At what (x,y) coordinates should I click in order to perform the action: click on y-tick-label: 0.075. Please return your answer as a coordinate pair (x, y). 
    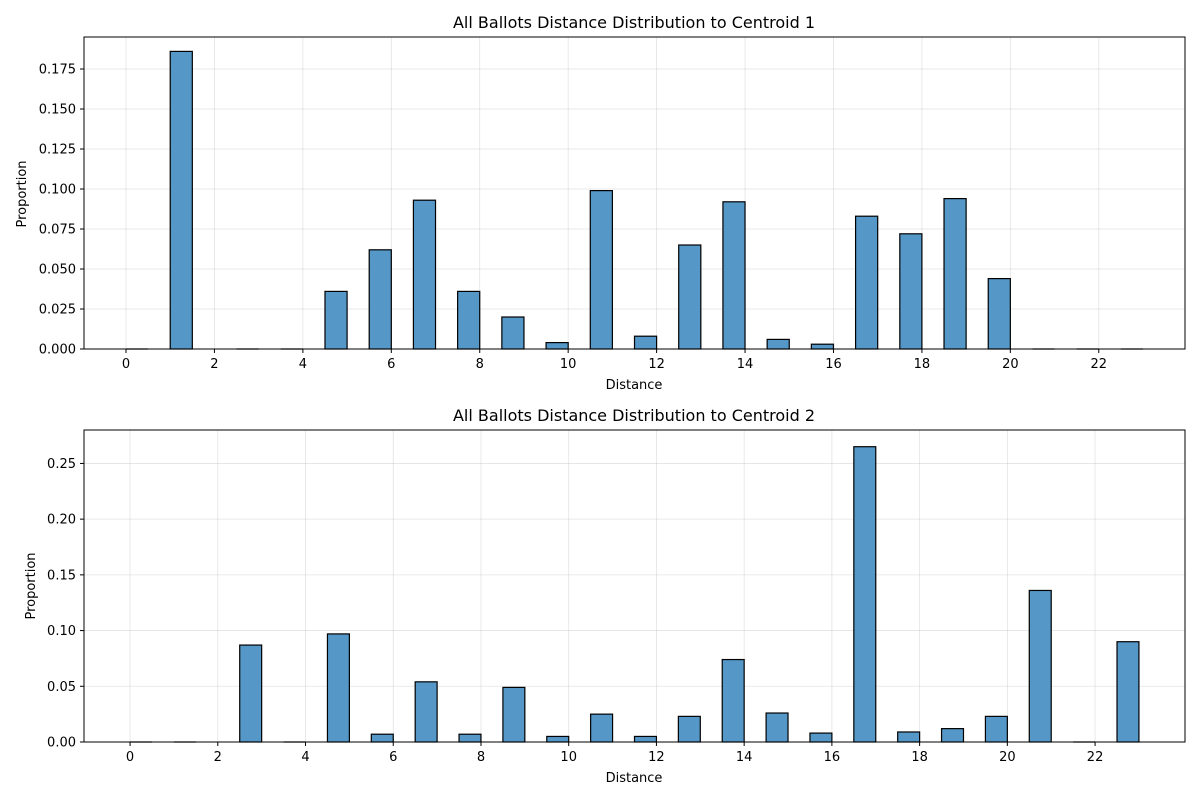
    Looking at the image, I should click on (57, 230).